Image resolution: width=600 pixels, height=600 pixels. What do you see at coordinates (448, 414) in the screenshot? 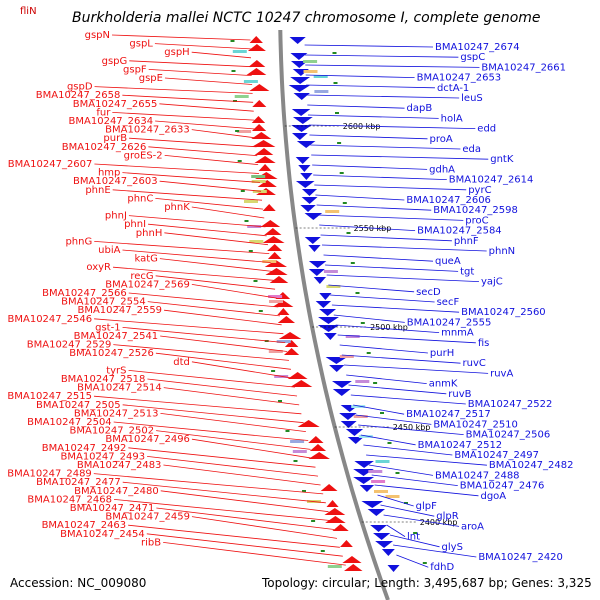
I see `right-gene-label: BMA10247_2517` at bounding box center [448, 414].